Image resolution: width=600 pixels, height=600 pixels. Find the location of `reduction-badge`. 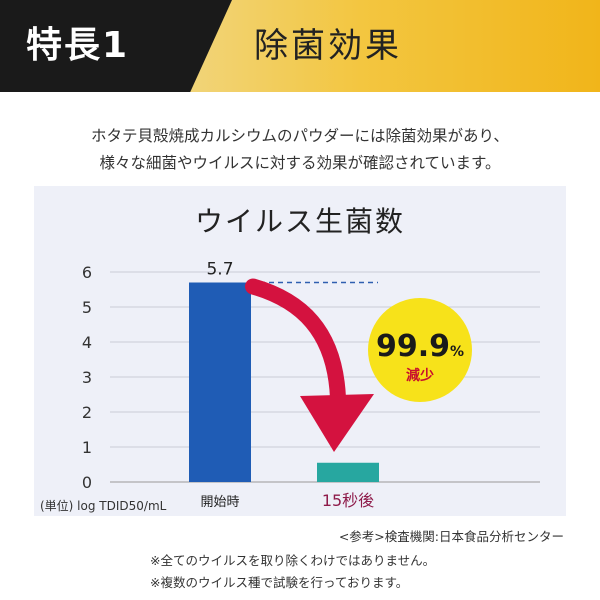

reduction-badge is located at coordinates (420, 350).